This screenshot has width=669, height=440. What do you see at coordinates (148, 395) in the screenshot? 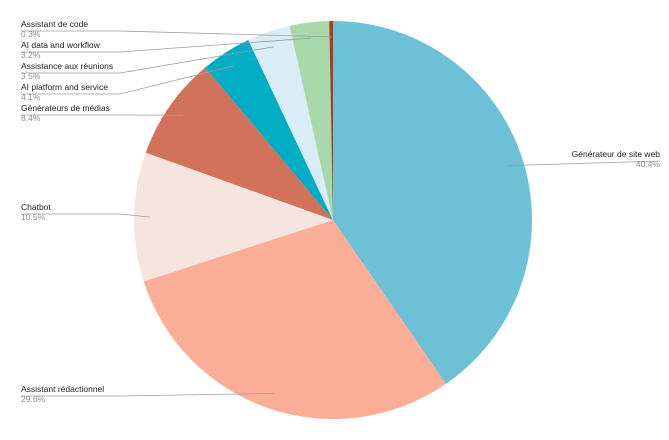
I see `leader-line-assistant-redactionnel` at bounding box center [148, 395].